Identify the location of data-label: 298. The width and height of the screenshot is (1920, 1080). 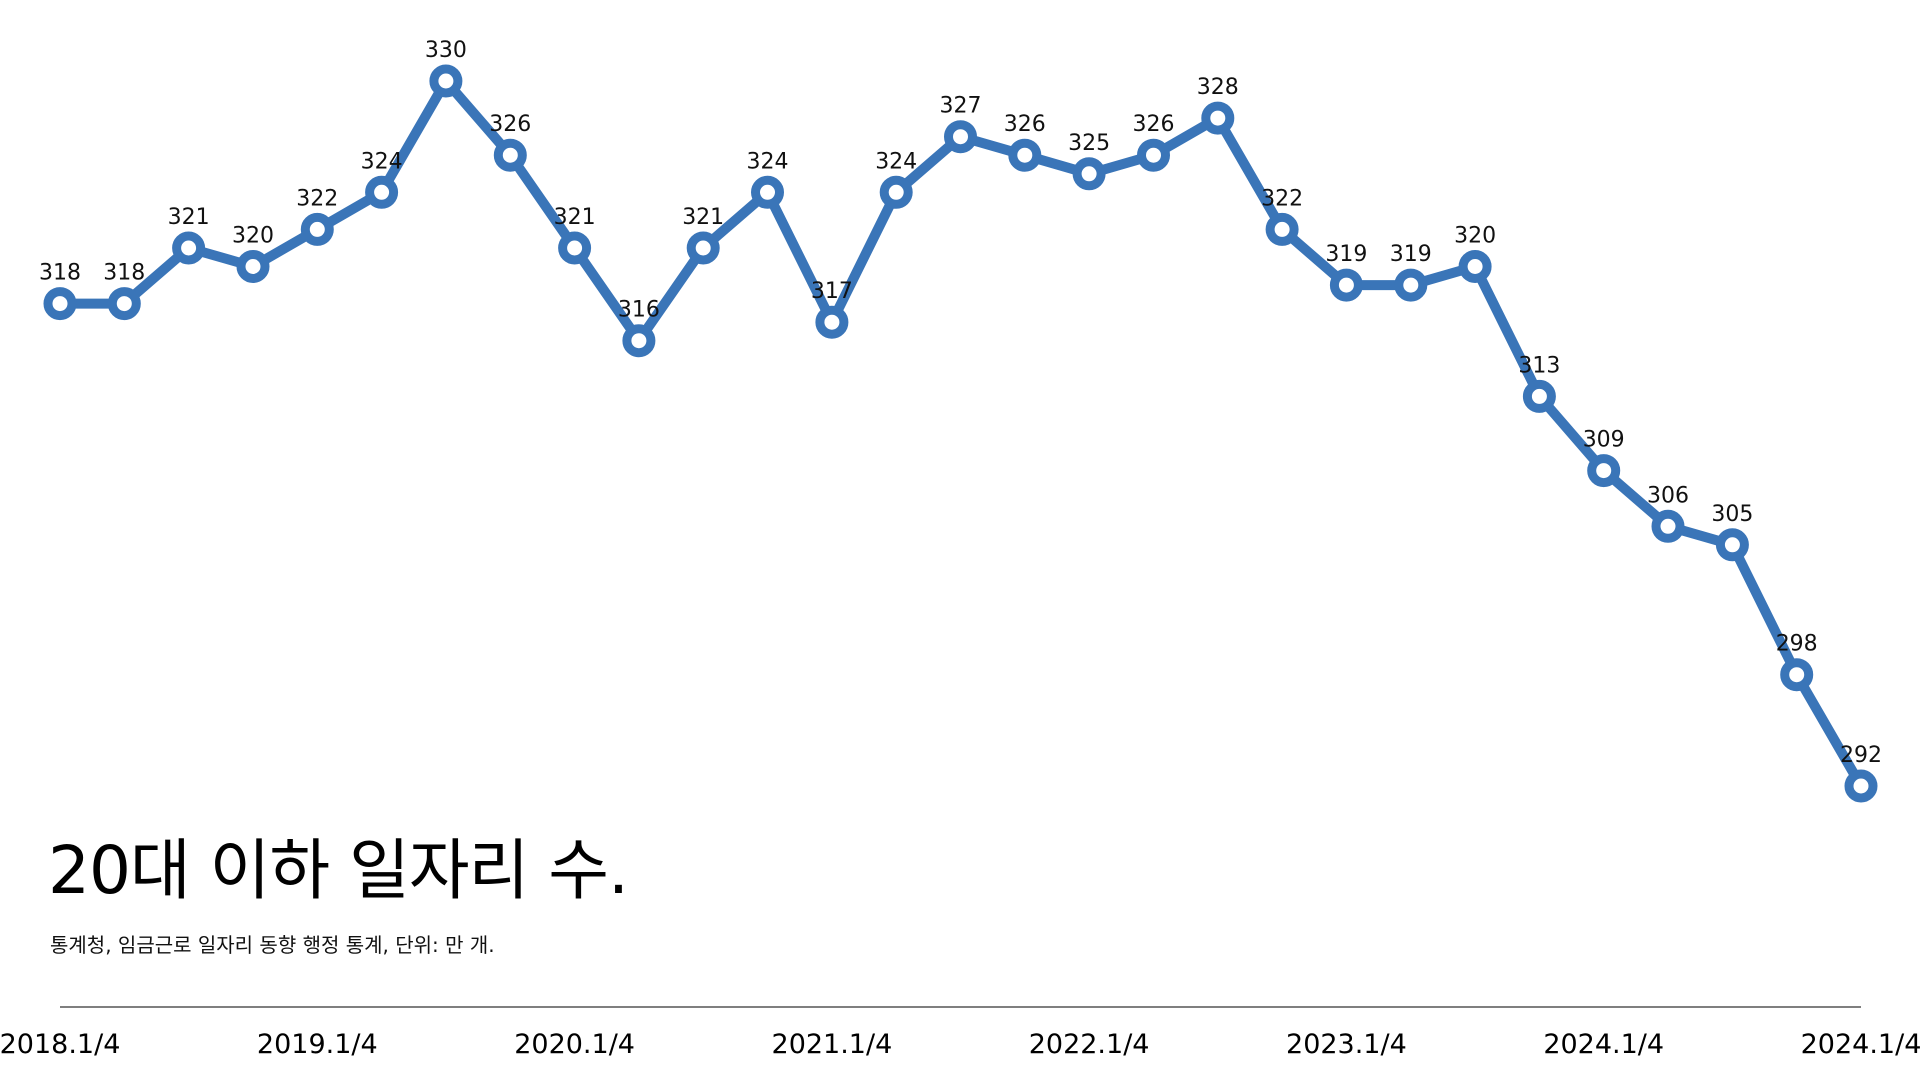
(1797, 644).